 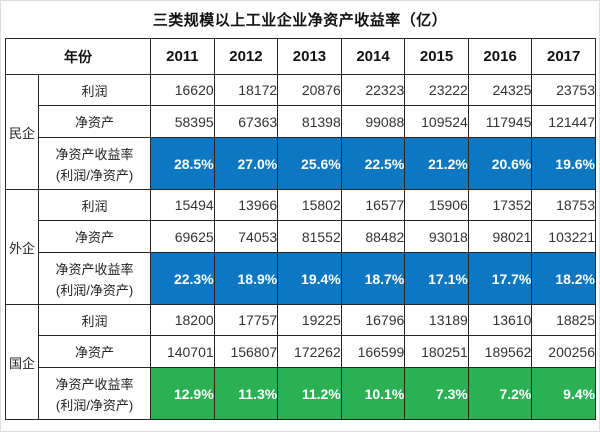 I want to click on value-cell: 172262, so click(x=309, y=351).